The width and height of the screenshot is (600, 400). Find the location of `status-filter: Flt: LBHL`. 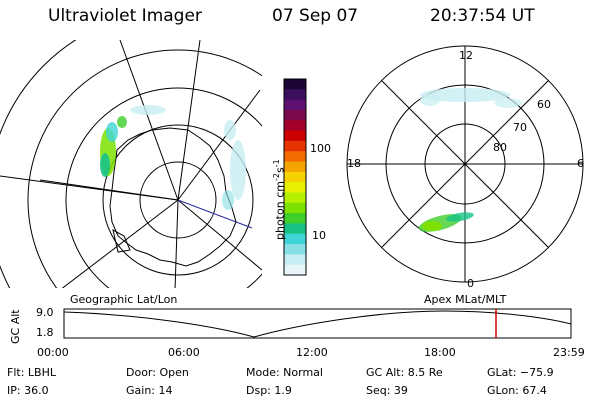

status-filter: Flt: LBHL is located at coordinates (31, 372).